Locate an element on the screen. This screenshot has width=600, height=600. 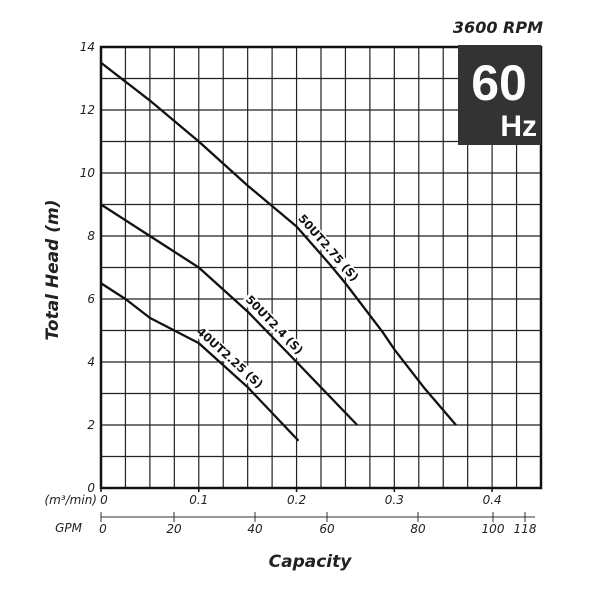
y-tick-label: 10 is located at coordinates (88, 173).